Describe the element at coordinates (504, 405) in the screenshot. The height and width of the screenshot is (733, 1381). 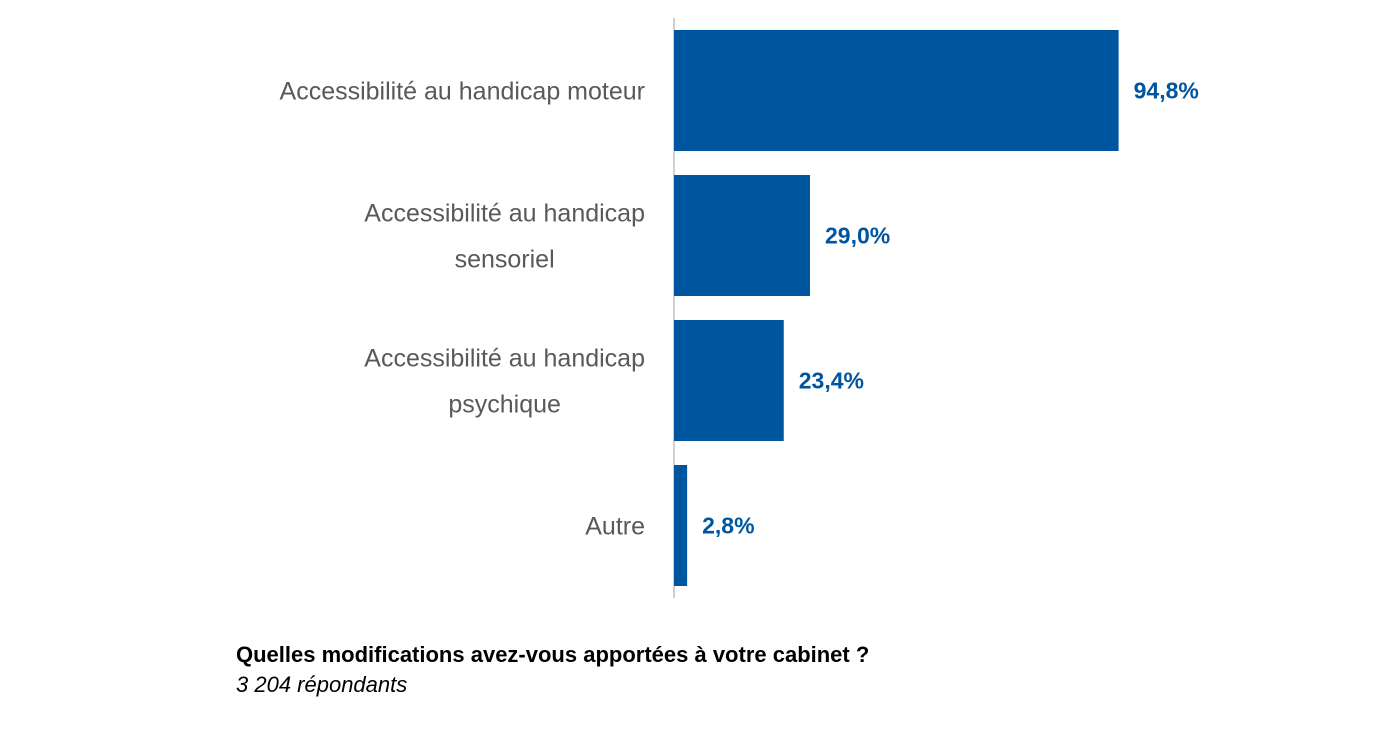
I see `category-label-accessibilite-au-handicap-psychique-line-2: psychique` at that location.